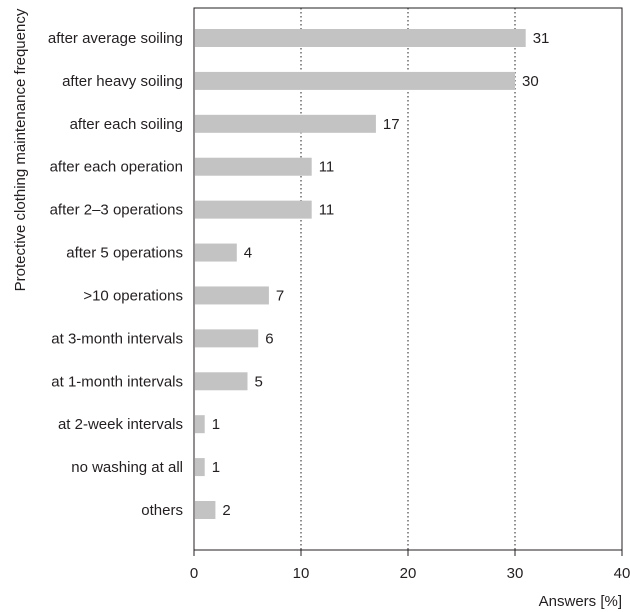 The image size is (630, 612). What do you see at coordinates (269, 338) in the screenshot?
I see `data-label: 6` at bounding box center [269, 338].